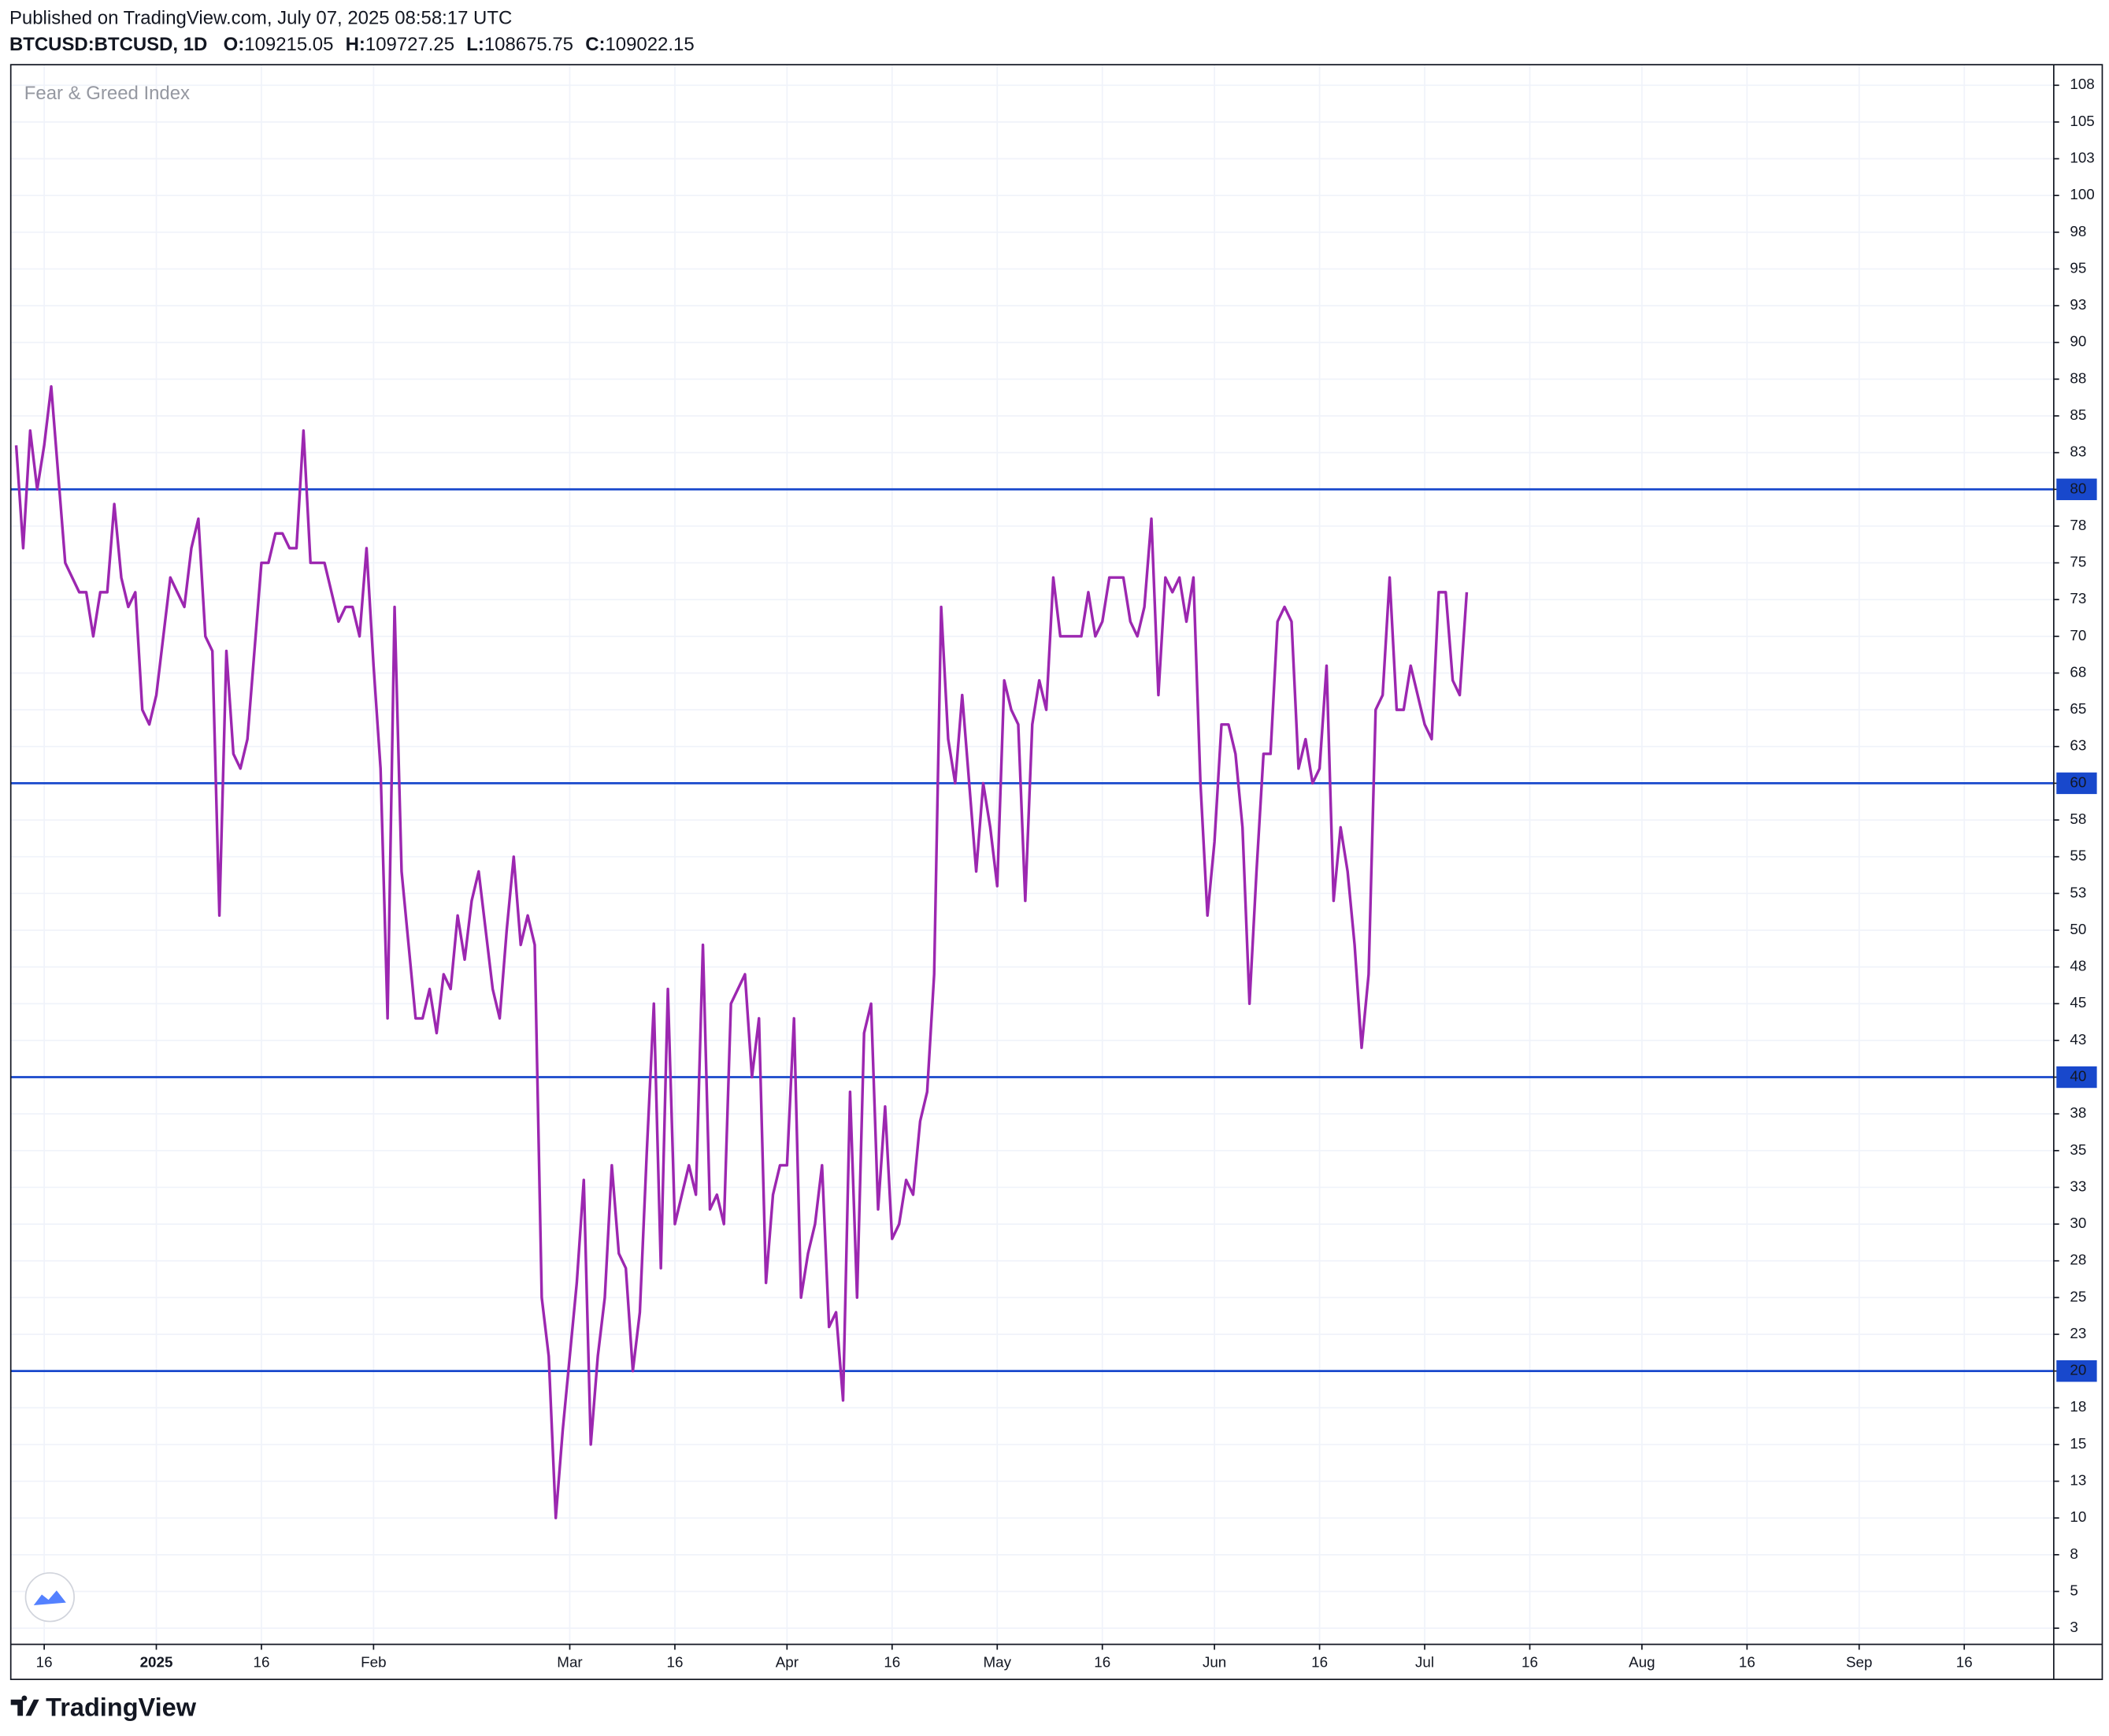 This screenshot has width=2109, height=1736. I want to click on y-tick-label: 100, so click(2082, 194).